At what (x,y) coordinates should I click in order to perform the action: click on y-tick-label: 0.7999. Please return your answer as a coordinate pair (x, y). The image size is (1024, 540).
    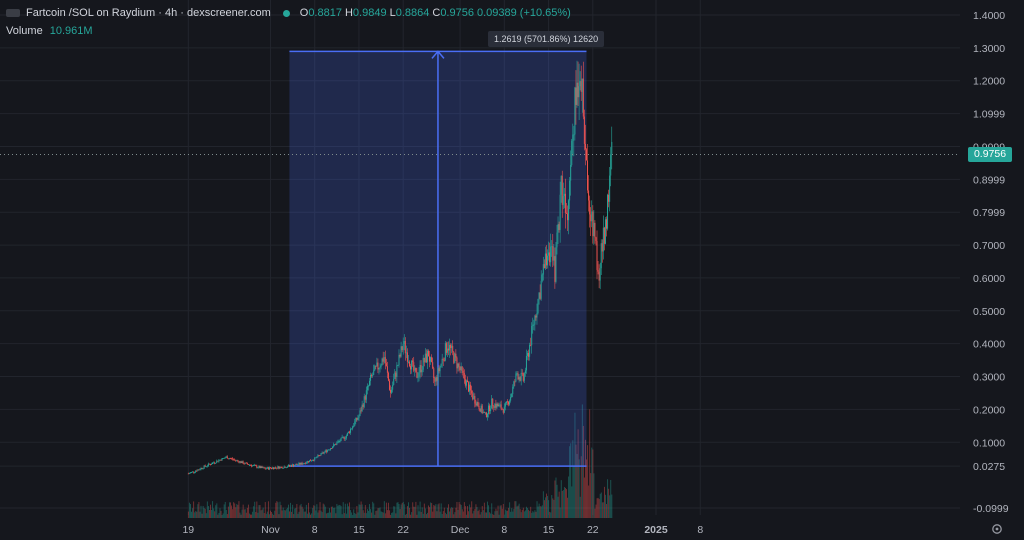
    Looking at the image, I should click on (989, 213).